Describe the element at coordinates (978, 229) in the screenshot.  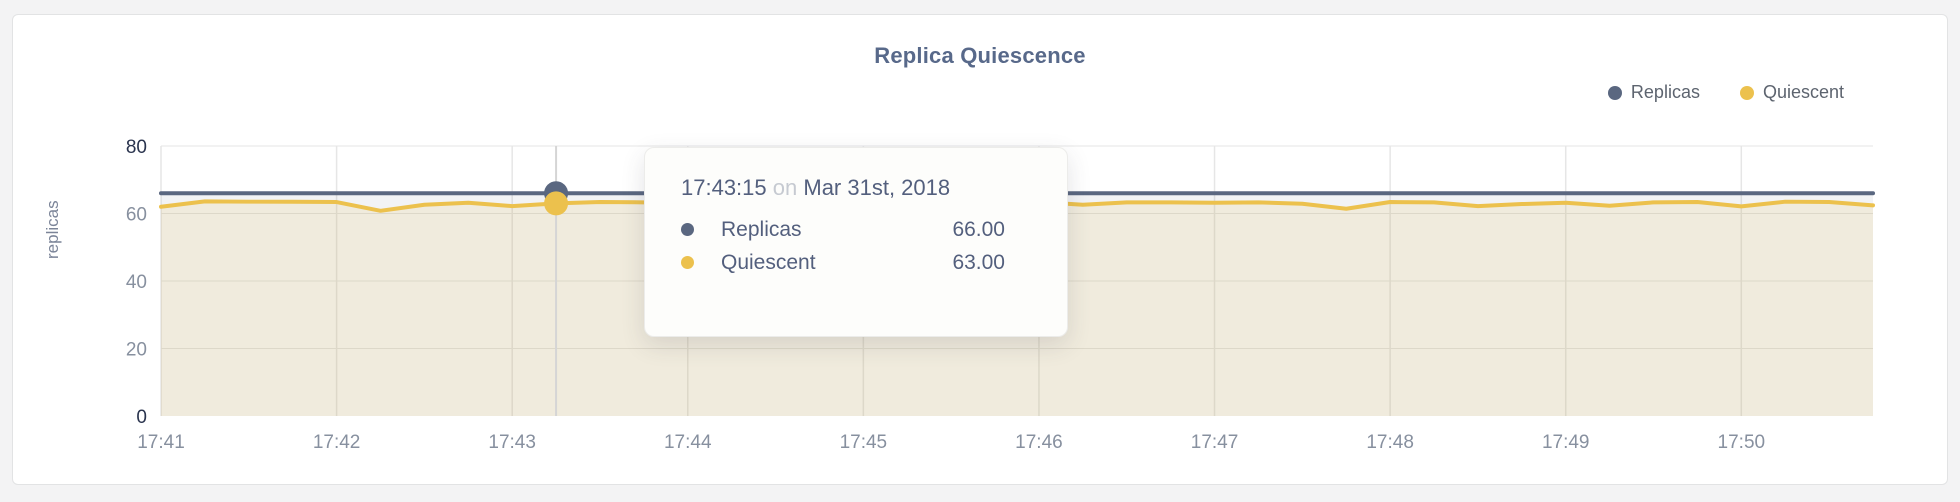
I see `tooltip-series-value: 66.00` at that location.